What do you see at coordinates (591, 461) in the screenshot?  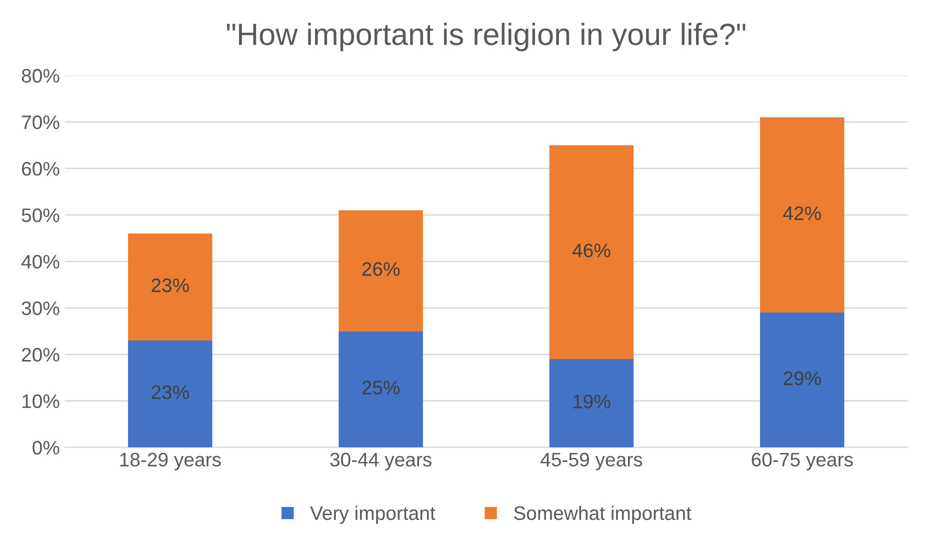 I see `x-tick-label: 45-59 years` at bounding box center [591, 461].